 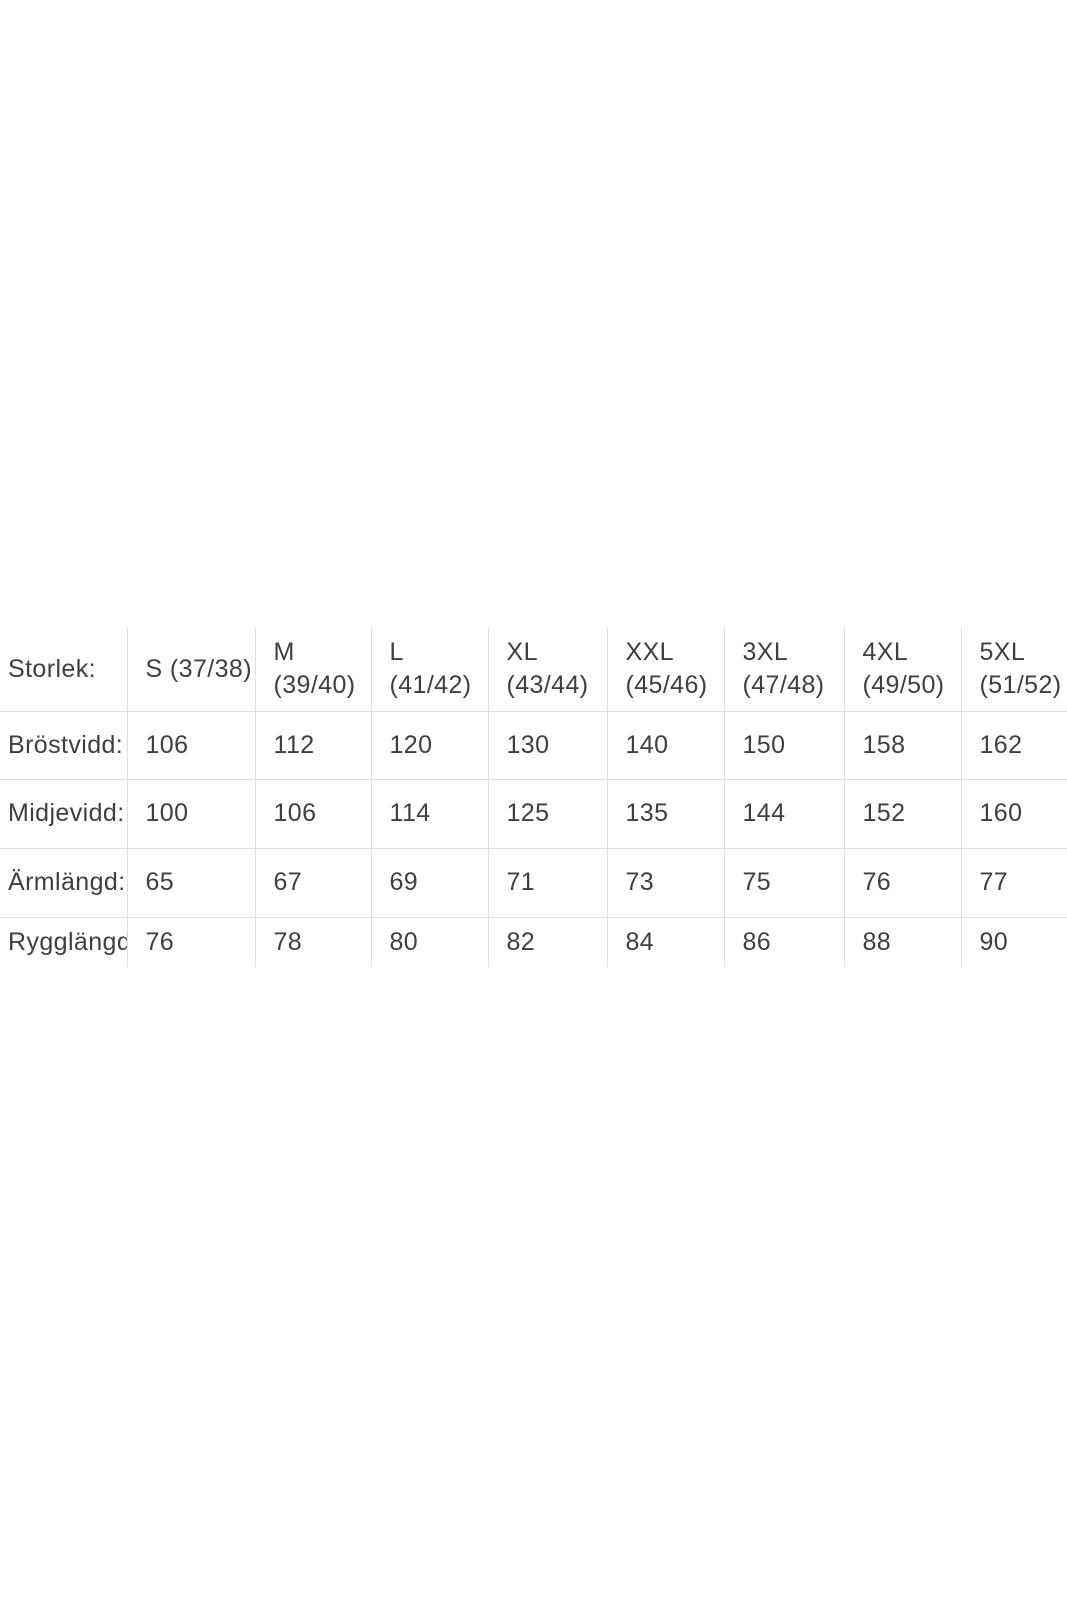 I want to click on value-cell: 67, so click(x=312, y=882).